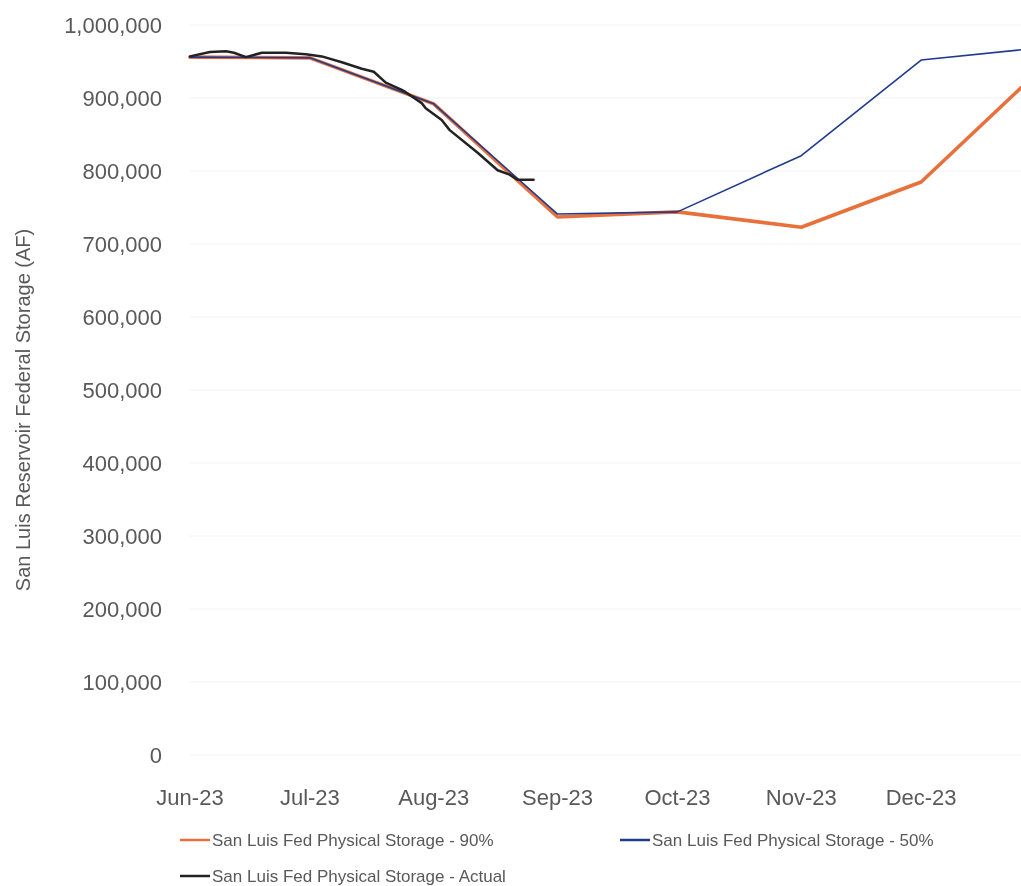  I want to click on y-axis-title: San Luis Reservoir Federal Storage (AF), so click(23, 410).